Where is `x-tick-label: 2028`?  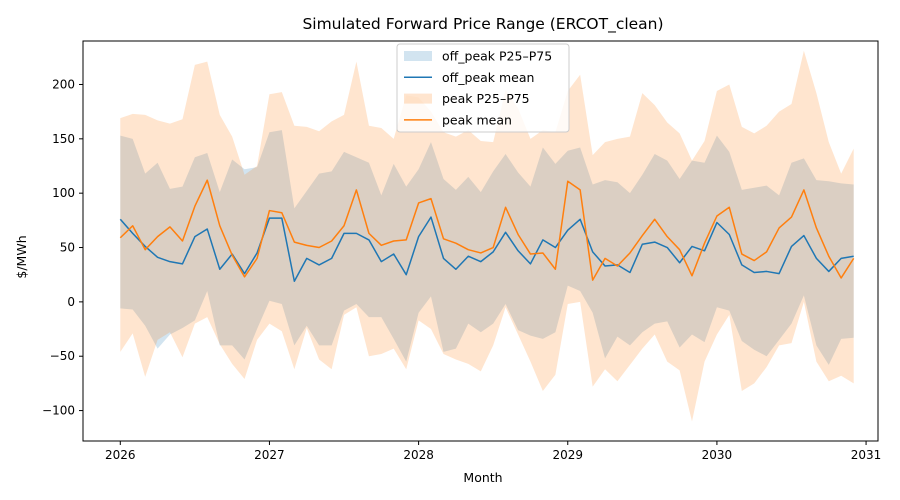
x-tick-label: 2028 is located at coordinates (418, 455).